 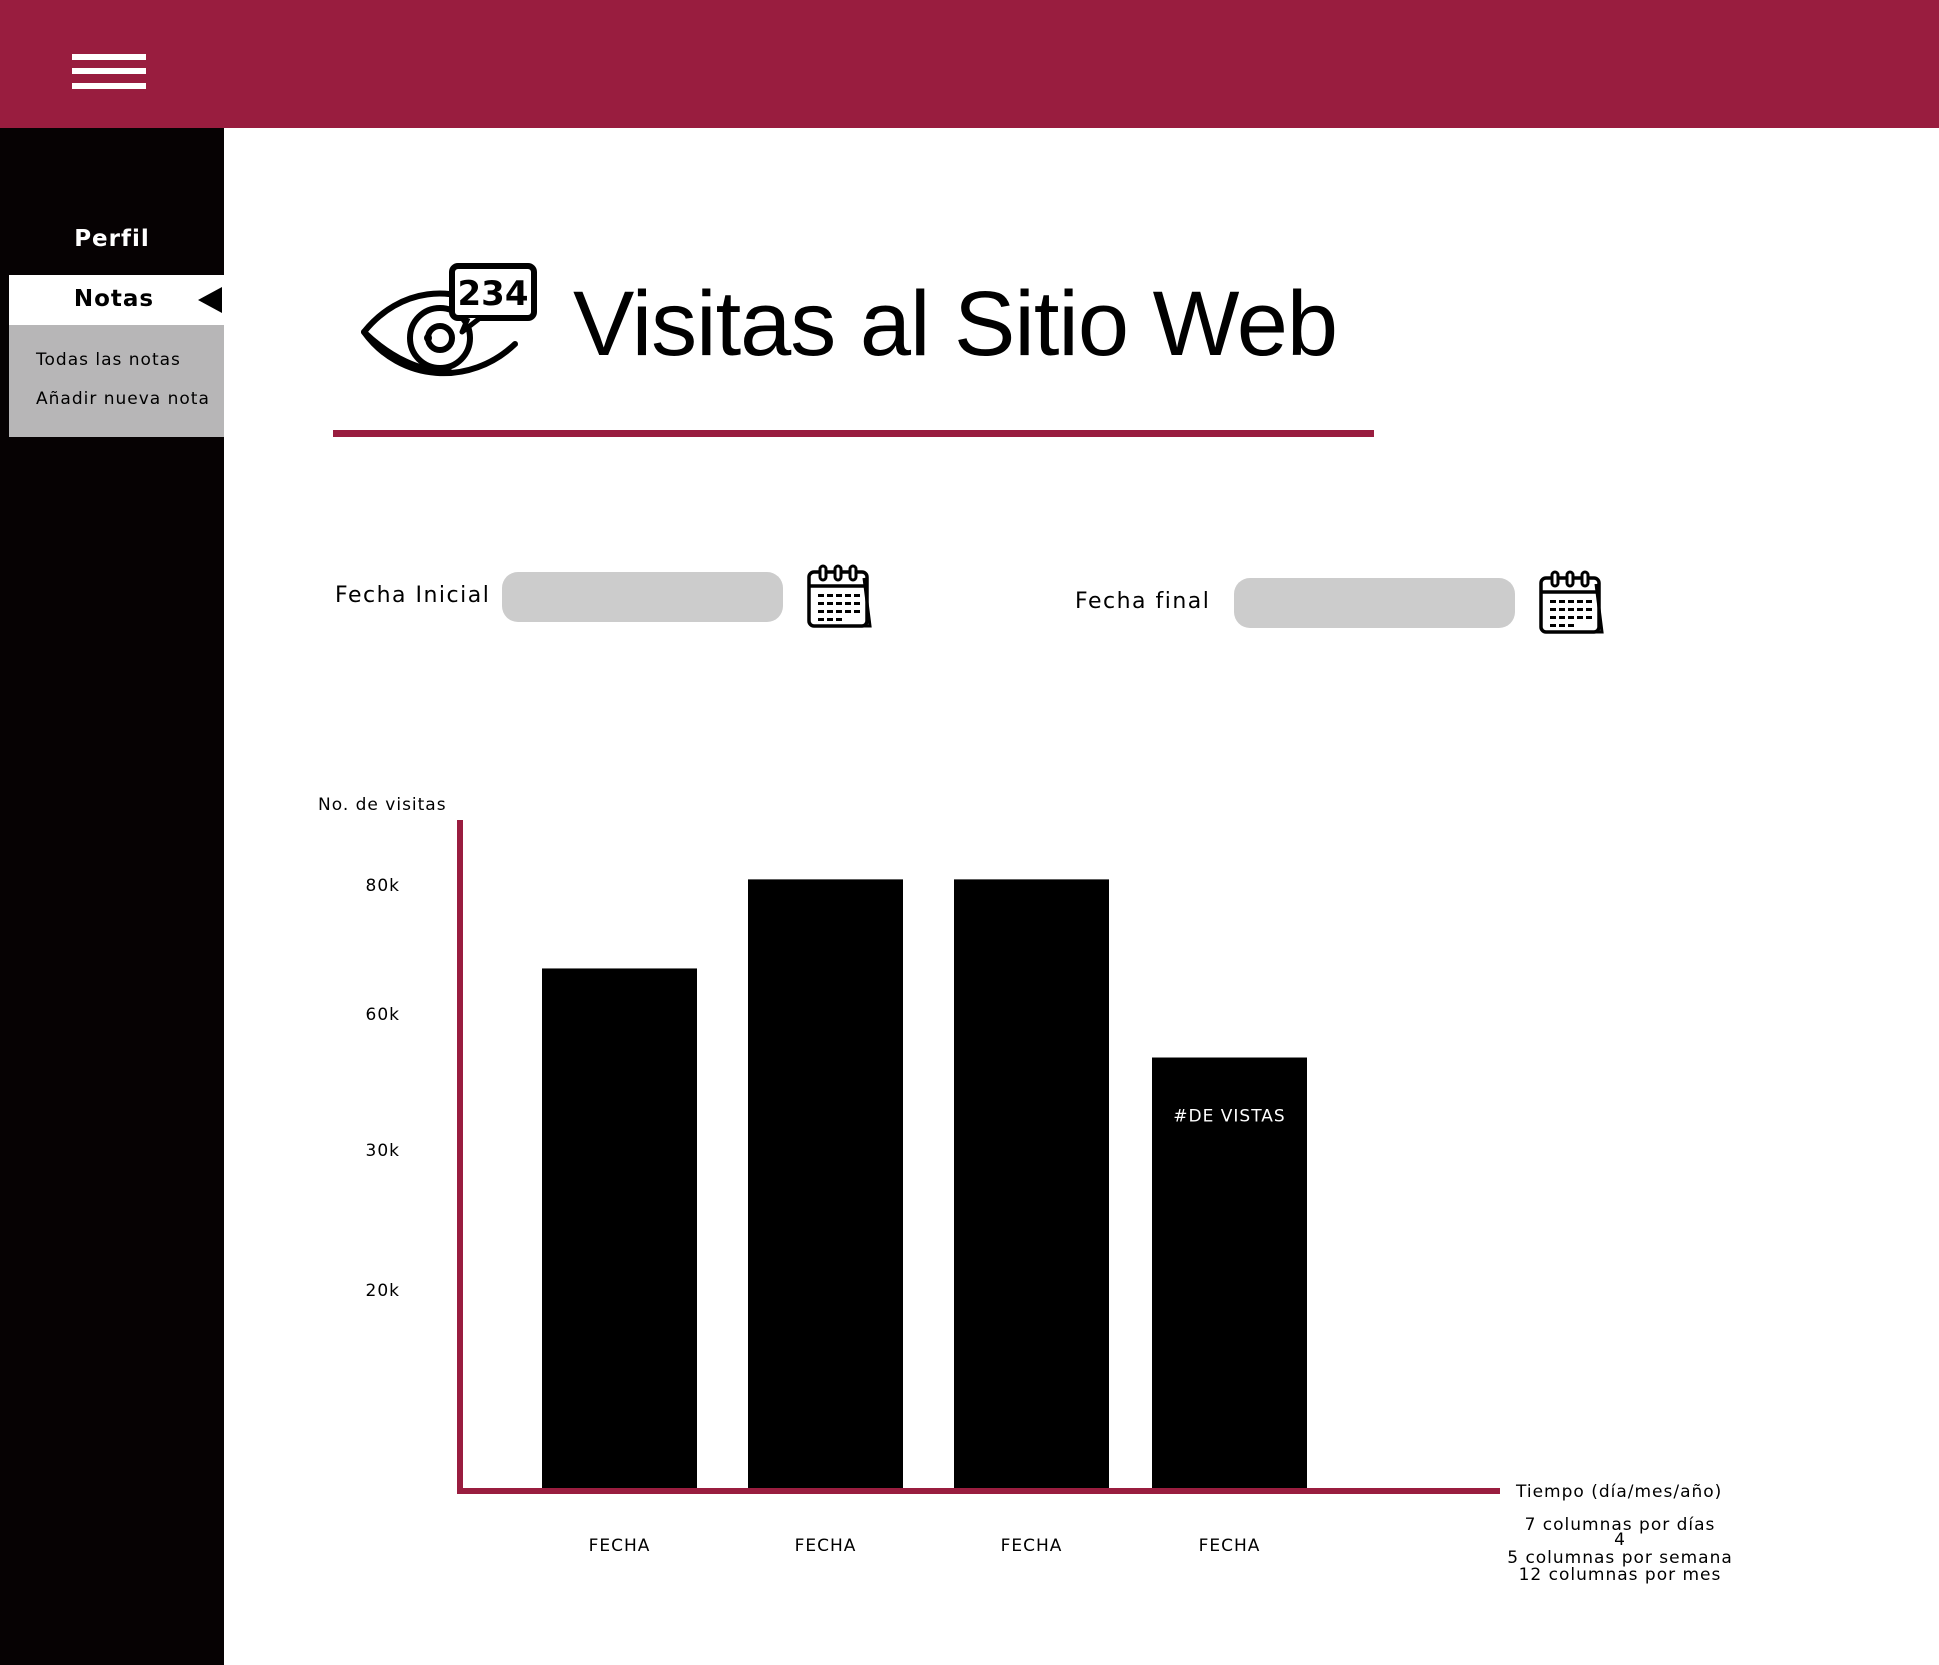 What do you see at coordinates (1620, 1558) in the screenshot?
I see `x-axis-note: 5 columnas por semana` at bounding box center [1620, 1558].